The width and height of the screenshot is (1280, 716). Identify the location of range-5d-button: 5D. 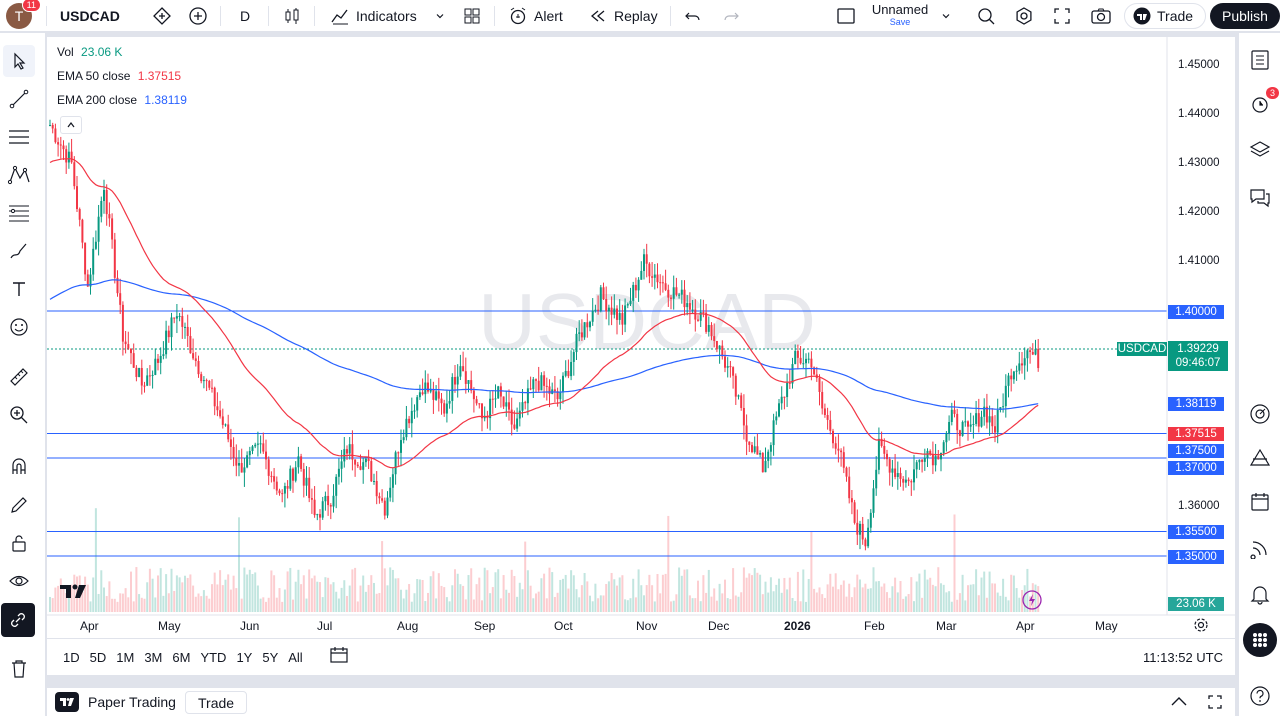
(98, 657).